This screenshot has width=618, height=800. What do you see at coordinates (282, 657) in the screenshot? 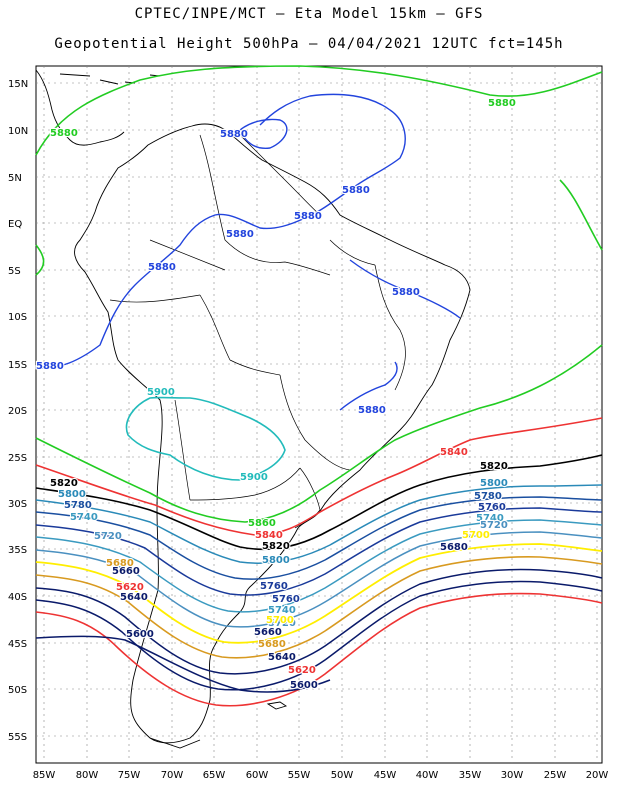
I see `contour-label: 5640` at bounding box center [282, 657].